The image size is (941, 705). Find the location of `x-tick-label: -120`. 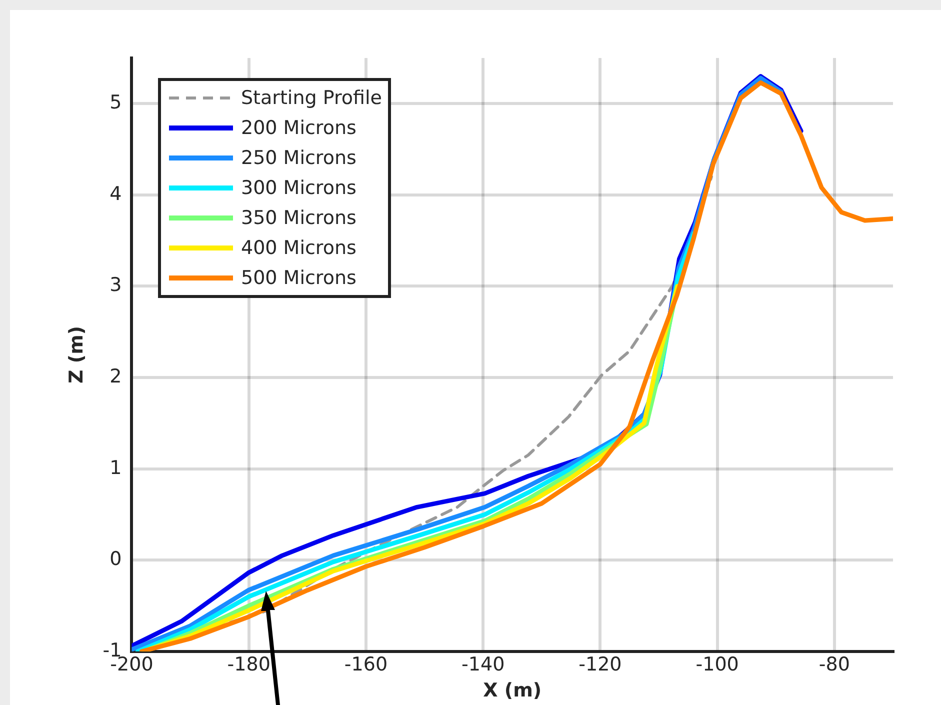

x-tick-label: -120 is located at coordinates (600, 665).